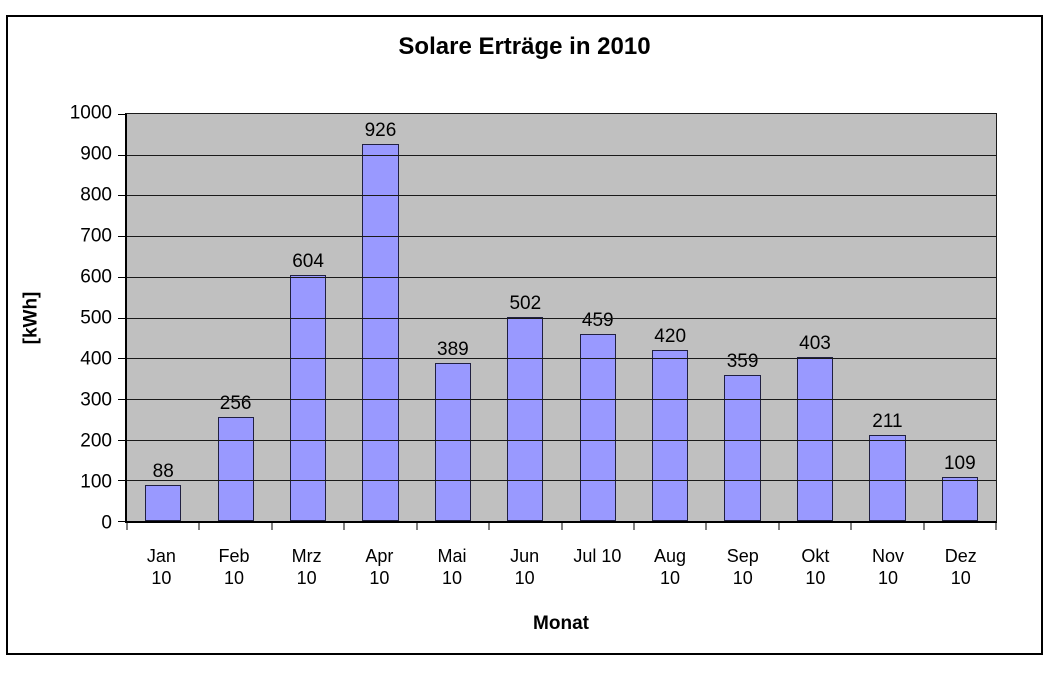 The width and height of the screenshot is (1052, 675). Describe the element at coordinates (161, 567) in the screenshot. I see `x-tick-label: Jan 10` at that location.